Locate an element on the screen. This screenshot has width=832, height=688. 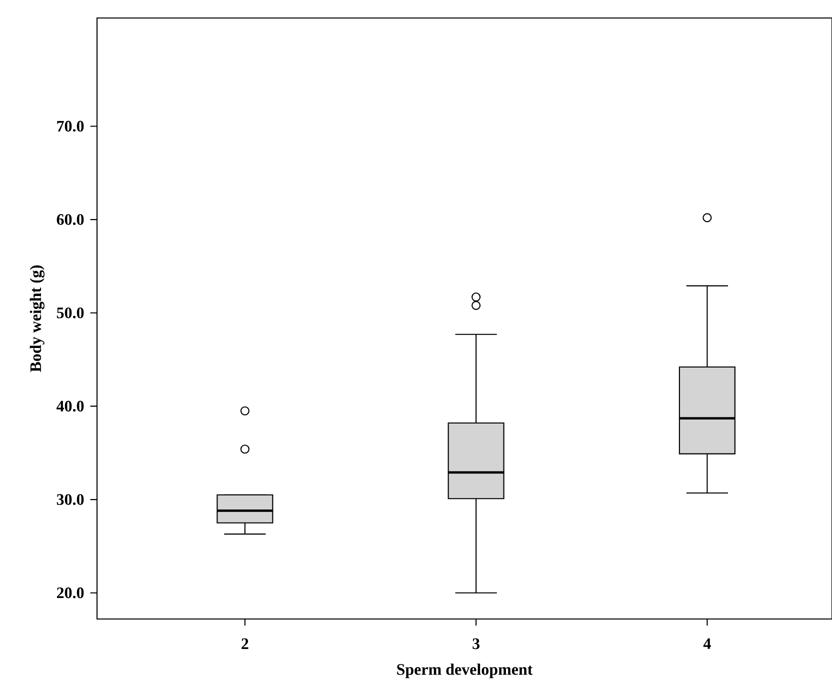
x-tick-label: 3 is located at coordinates (476, 644).